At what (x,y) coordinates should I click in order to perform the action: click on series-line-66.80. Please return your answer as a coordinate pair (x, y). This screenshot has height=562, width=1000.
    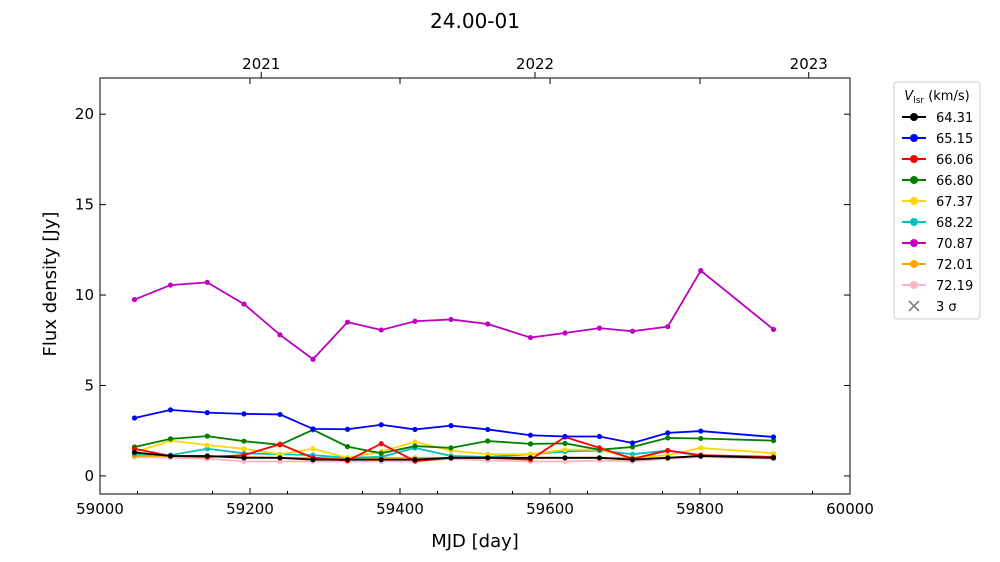
    Looking at the image, I should click on (454, 441).